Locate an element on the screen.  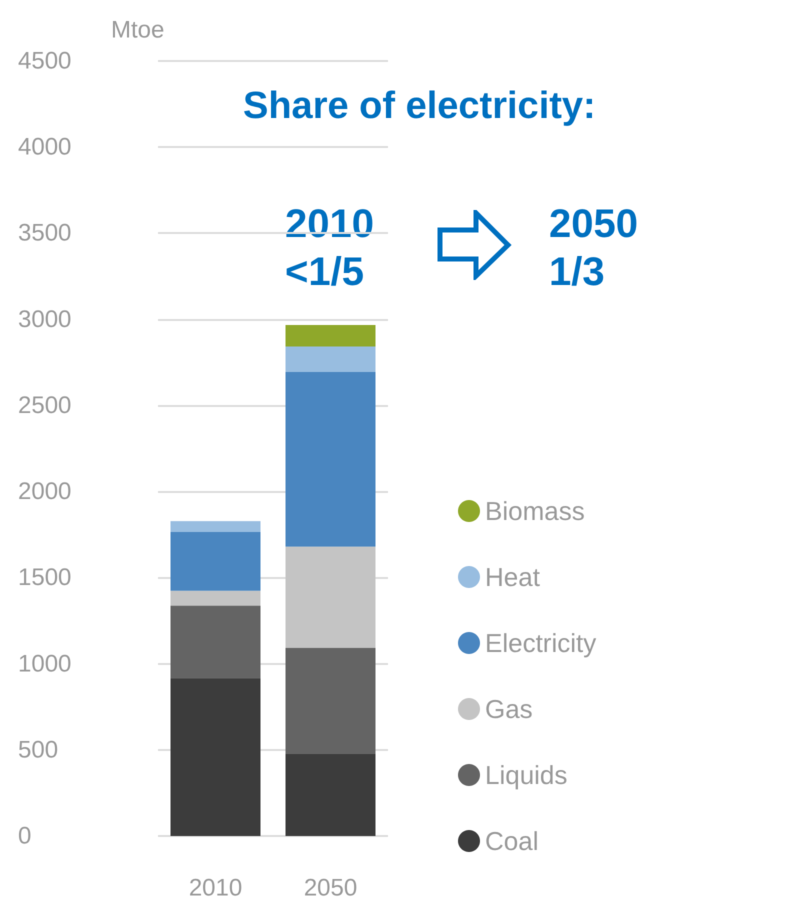
x-tick-label: 2050 is located at coordinates (331, 888).